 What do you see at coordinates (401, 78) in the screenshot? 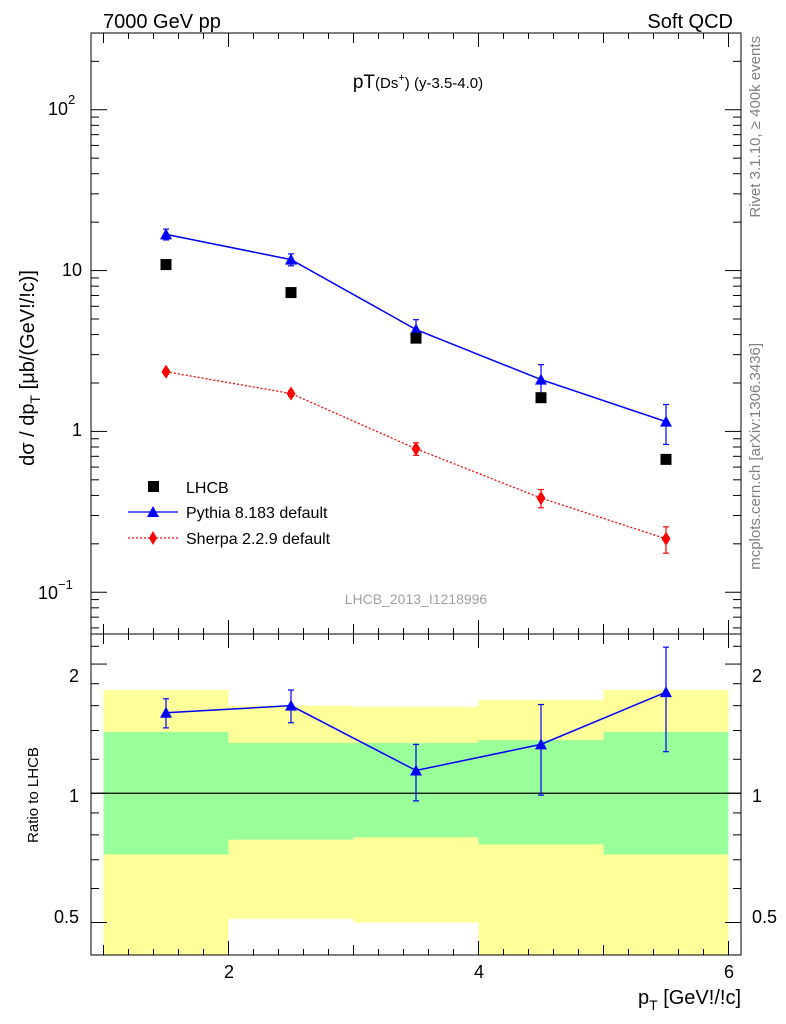
I see `plot-title-sup: +` at bounding box center [401, 78].